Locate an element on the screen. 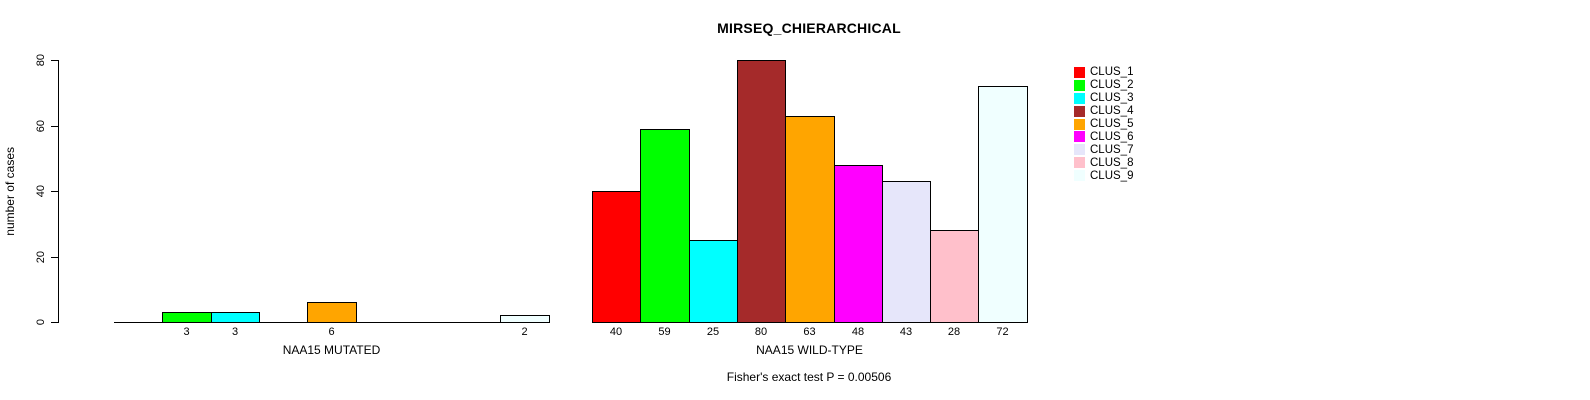 Image resolution: width=1590 pixels, height=400 pixels. legend-label: CLUS_6 is located at coordinates (1112, 136).